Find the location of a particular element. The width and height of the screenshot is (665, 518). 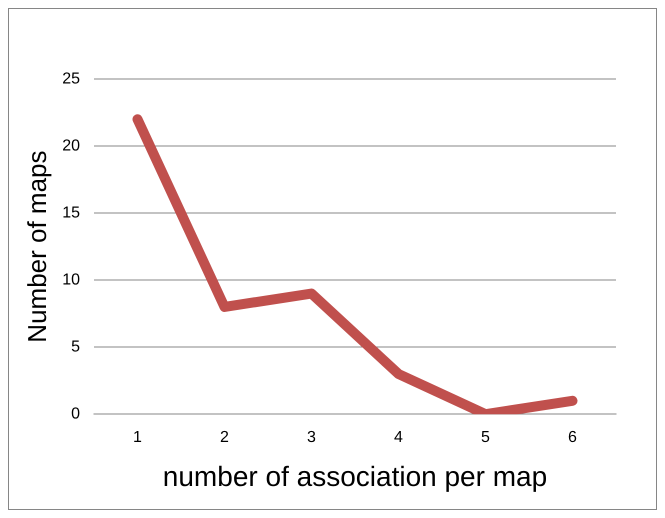

x-axis-title: number of association per map is located at coordinates (355, 476).